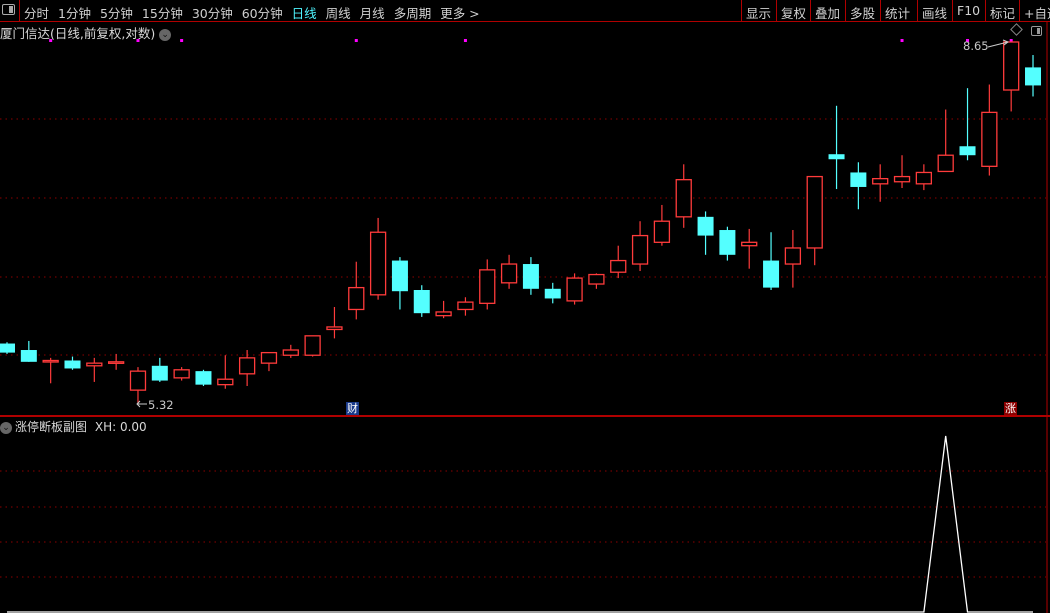  What do you see at coordinates (759, 13) in the screenshot?
I see `toolbar-button: 显示` at bounding box center [759, 13].